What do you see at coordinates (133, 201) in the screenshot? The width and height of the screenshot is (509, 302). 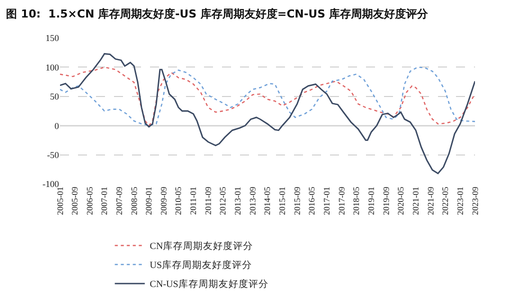 I see `x-tick-label: 2008-05` at bounding box center [133, 201].